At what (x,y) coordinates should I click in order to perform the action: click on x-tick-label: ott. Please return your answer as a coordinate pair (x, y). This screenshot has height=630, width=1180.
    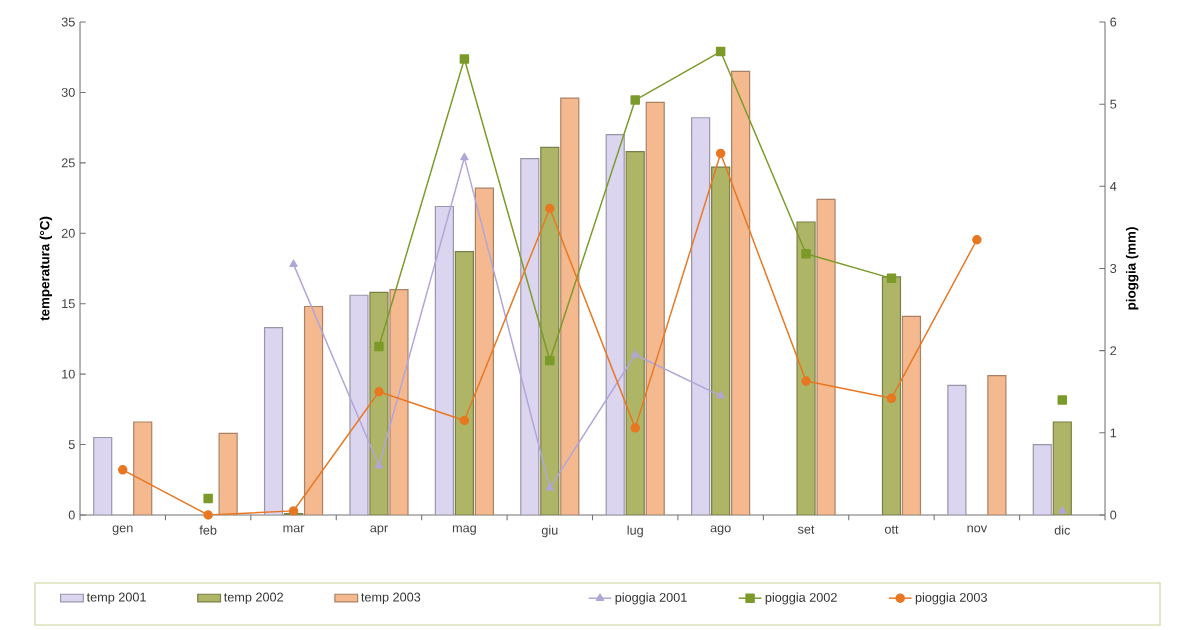
    Looking at the image, I should click on (891, 529).